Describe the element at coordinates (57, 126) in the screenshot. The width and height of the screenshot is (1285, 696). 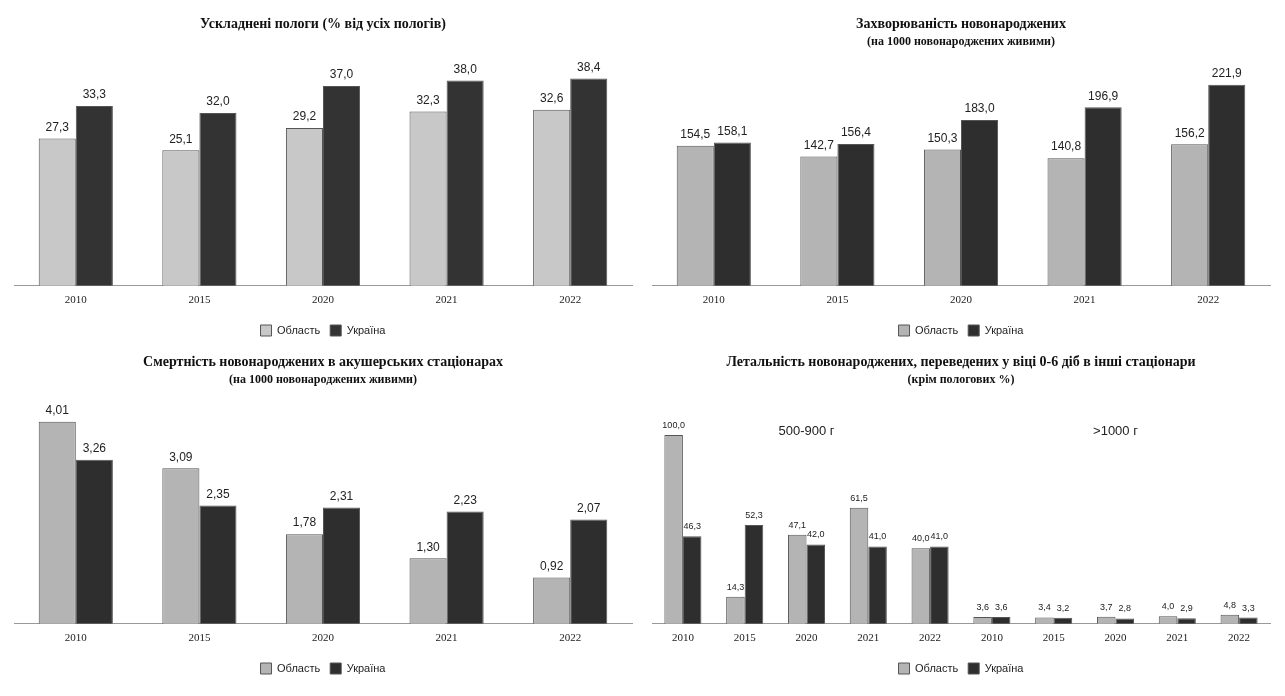
I see `data-label: 27,3` at that location.